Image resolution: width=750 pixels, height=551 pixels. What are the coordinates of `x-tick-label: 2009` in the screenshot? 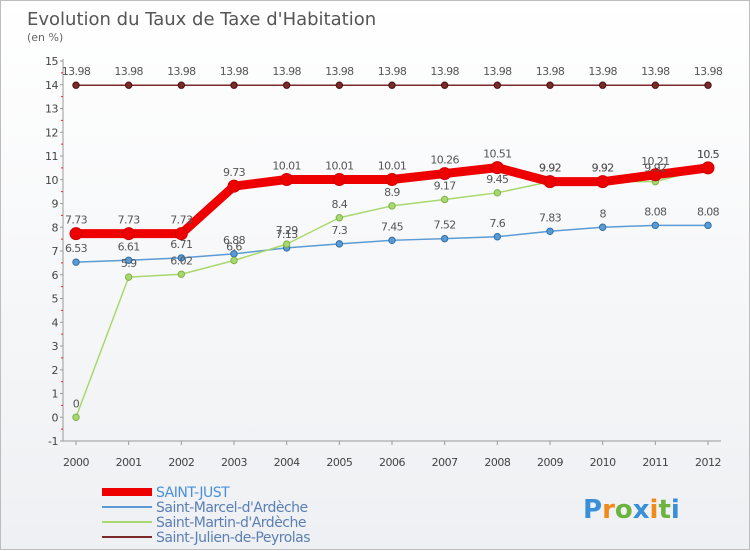 It's located at (550, 462).